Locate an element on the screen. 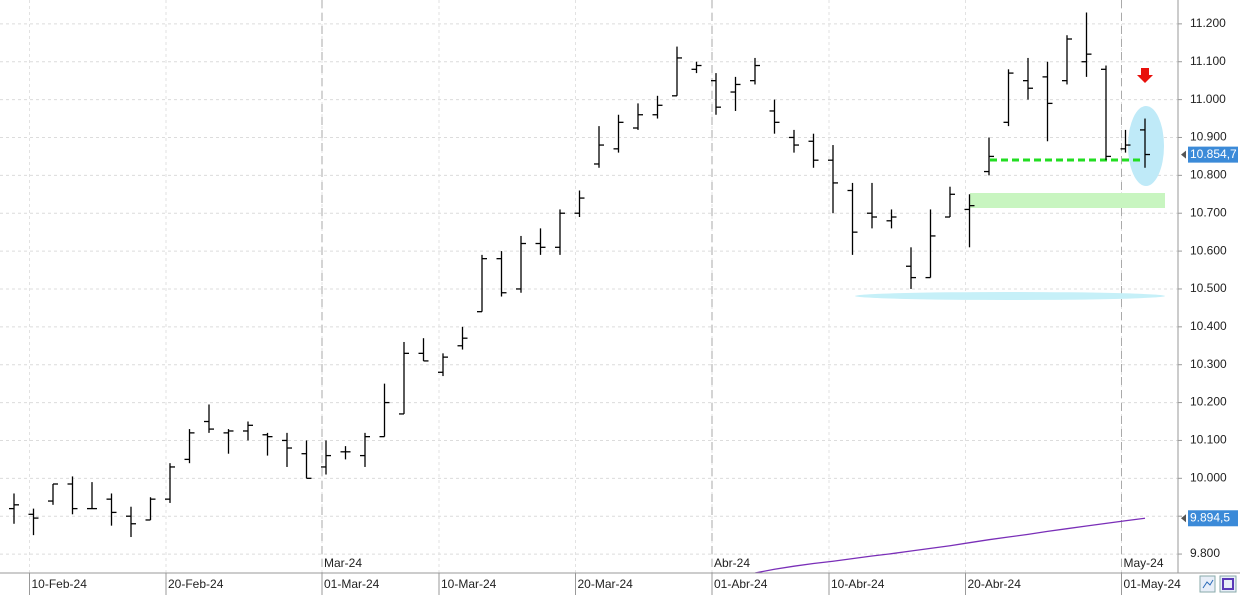 Image resolution: width=1240 pixels, height=600 pixels. y-tick-label: 9.800 is located at coordinates (1205, 553).